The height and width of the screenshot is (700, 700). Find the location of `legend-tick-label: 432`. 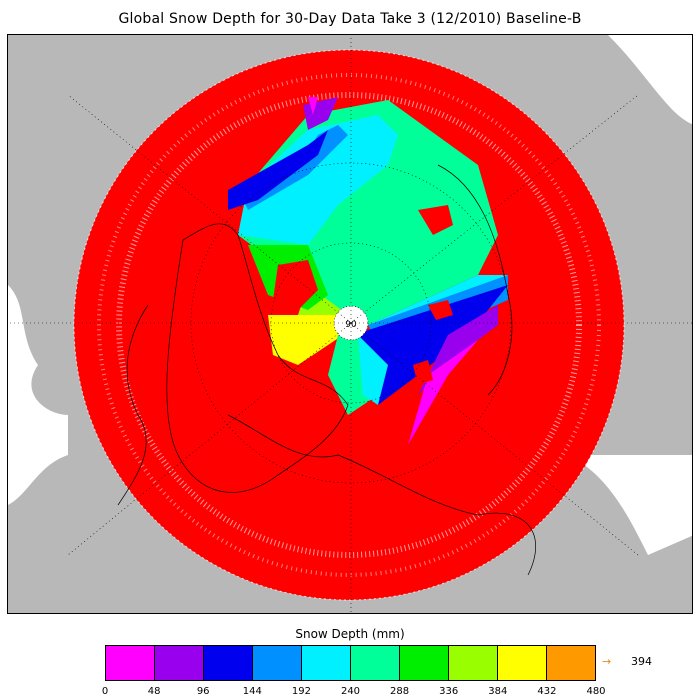

legend-tick-label: 432 is located at coordinates (547, 691).